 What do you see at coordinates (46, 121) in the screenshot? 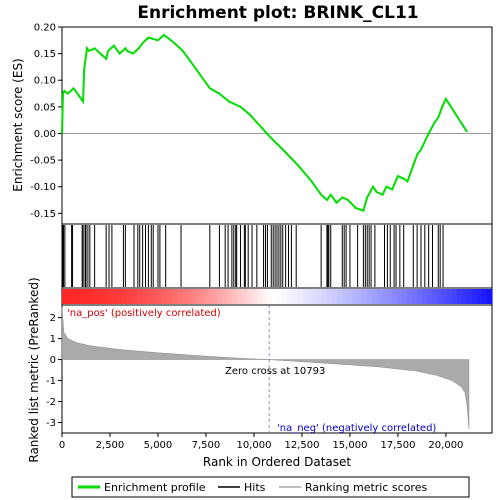
I see `es-axis: 0.20 0.15 0.10 0.05 0.00 -0.05 -0.10 -0.15` at bounding box center [46, 121].